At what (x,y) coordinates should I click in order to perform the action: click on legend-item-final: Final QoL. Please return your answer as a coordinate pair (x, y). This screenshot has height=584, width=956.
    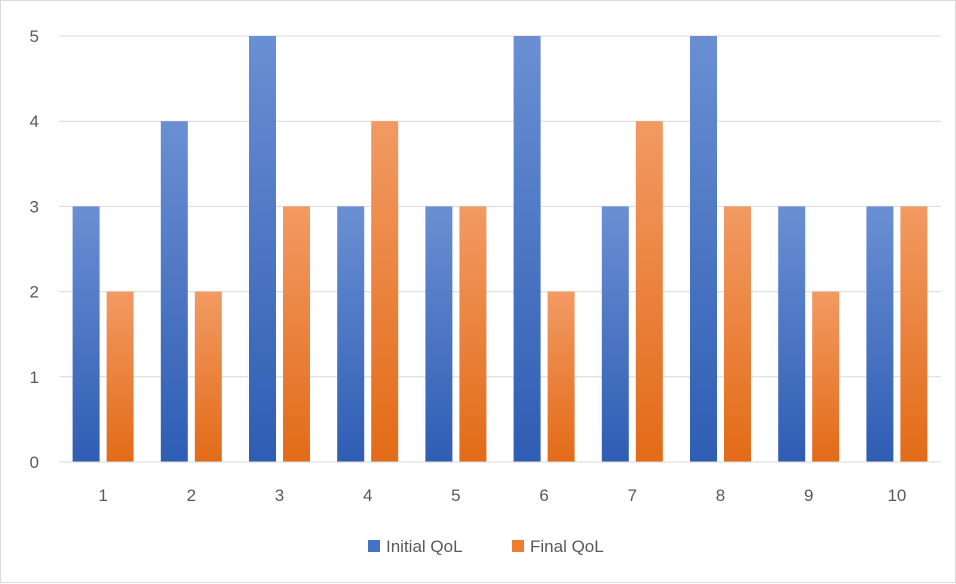
    Looking at the image, I should click on (558, 546).